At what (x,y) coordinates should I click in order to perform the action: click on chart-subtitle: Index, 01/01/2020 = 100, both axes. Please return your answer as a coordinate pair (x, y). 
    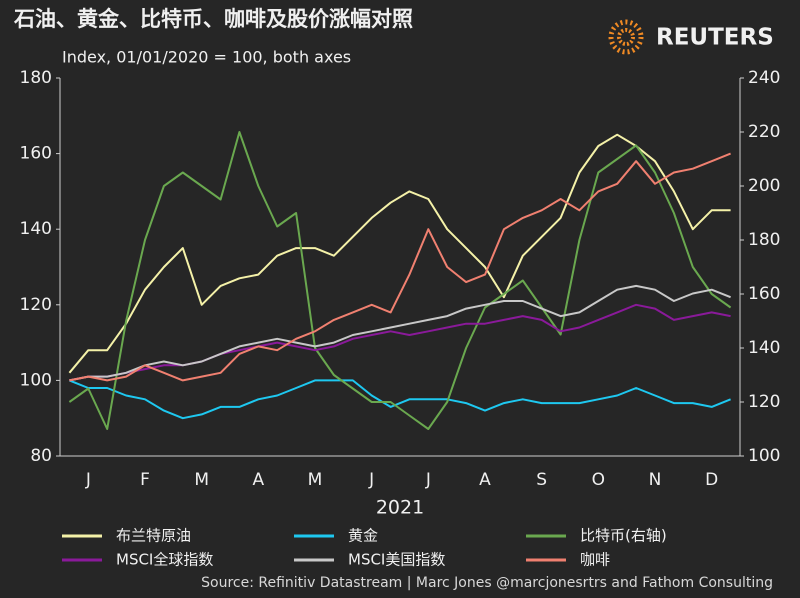
    Looking at the image, I should click on (206, 57).